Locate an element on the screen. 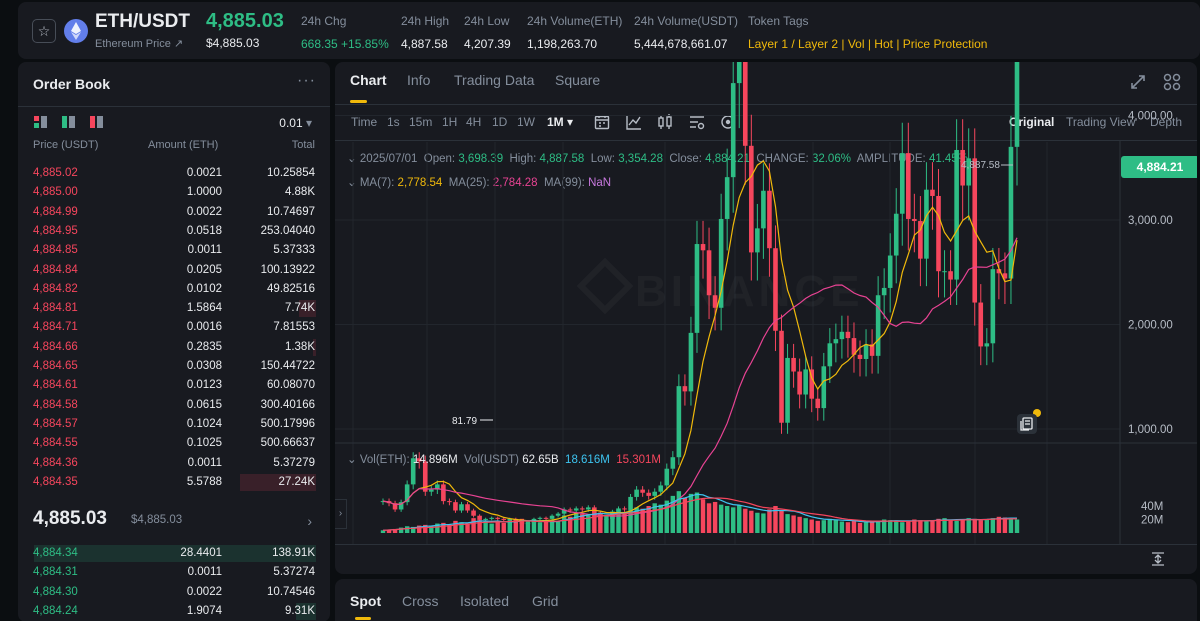 This screenshot has width=1200, height=621. tab-square: Square is located at coordinates (578, 80).